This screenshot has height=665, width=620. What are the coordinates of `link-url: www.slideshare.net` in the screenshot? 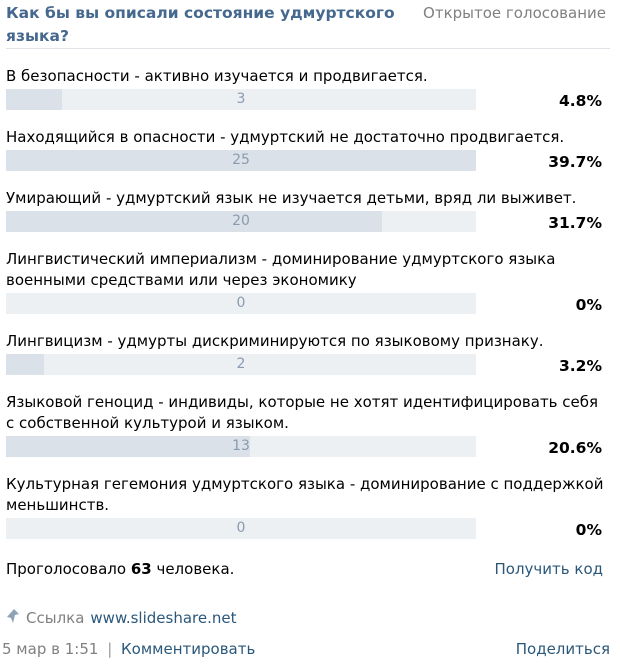 It's located at (163, 618).